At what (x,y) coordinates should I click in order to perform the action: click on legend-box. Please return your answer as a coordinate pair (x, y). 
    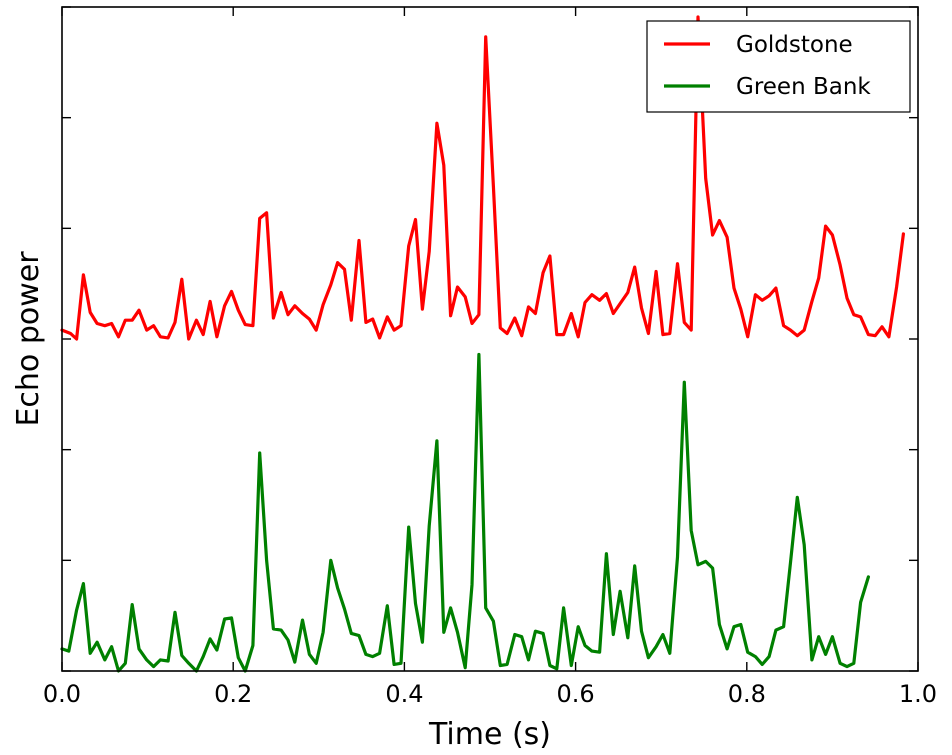
    Looking at the image, I should click on (778, 66).